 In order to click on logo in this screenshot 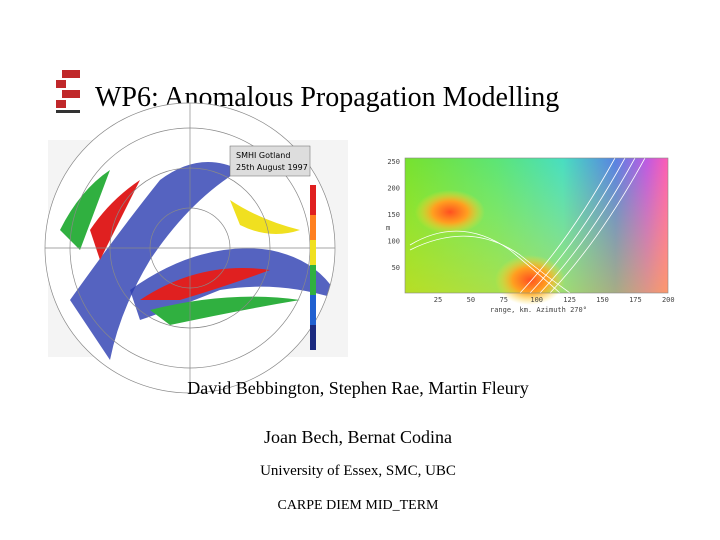, I will do `click(68, 91)`.